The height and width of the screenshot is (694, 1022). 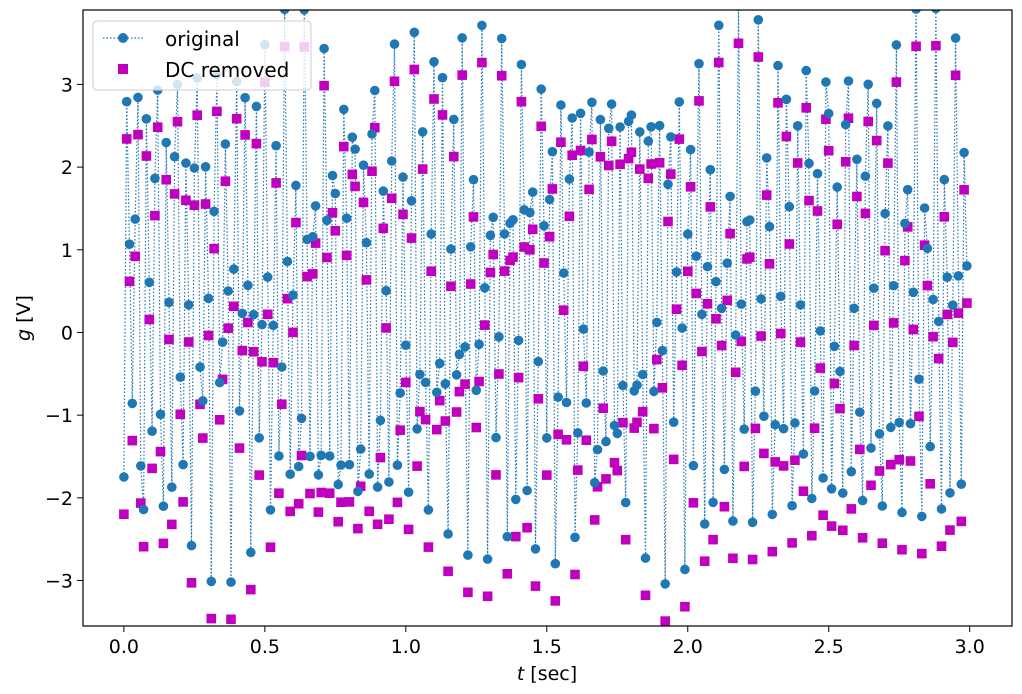 I want to click on x-tick-label: 1.0, so click(x=406, y=647).